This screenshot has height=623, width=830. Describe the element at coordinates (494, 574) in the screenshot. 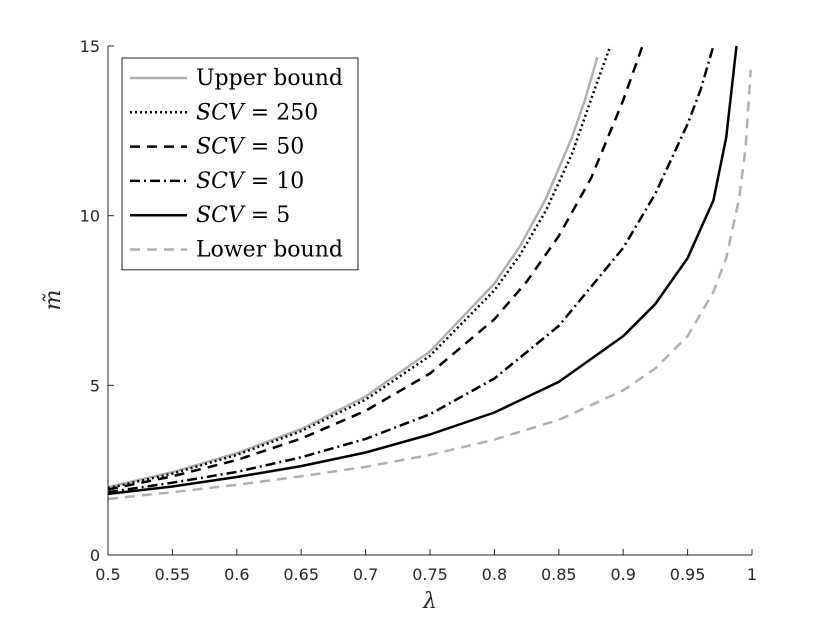

I see `x-tick-label: 0.8` at that location.